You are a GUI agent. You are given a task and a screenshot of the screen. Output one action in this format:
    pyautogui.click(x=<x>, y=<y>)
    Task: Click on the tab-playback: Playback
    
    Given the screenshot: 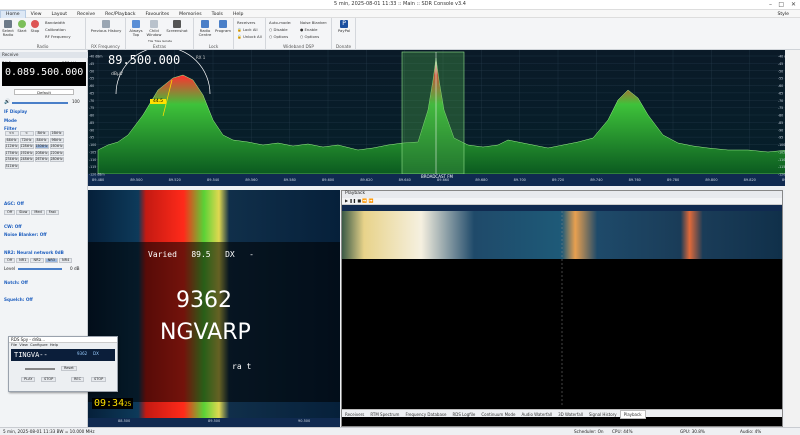 What is the action you would take?
    pyautogui.click(x=632, y=414)
    